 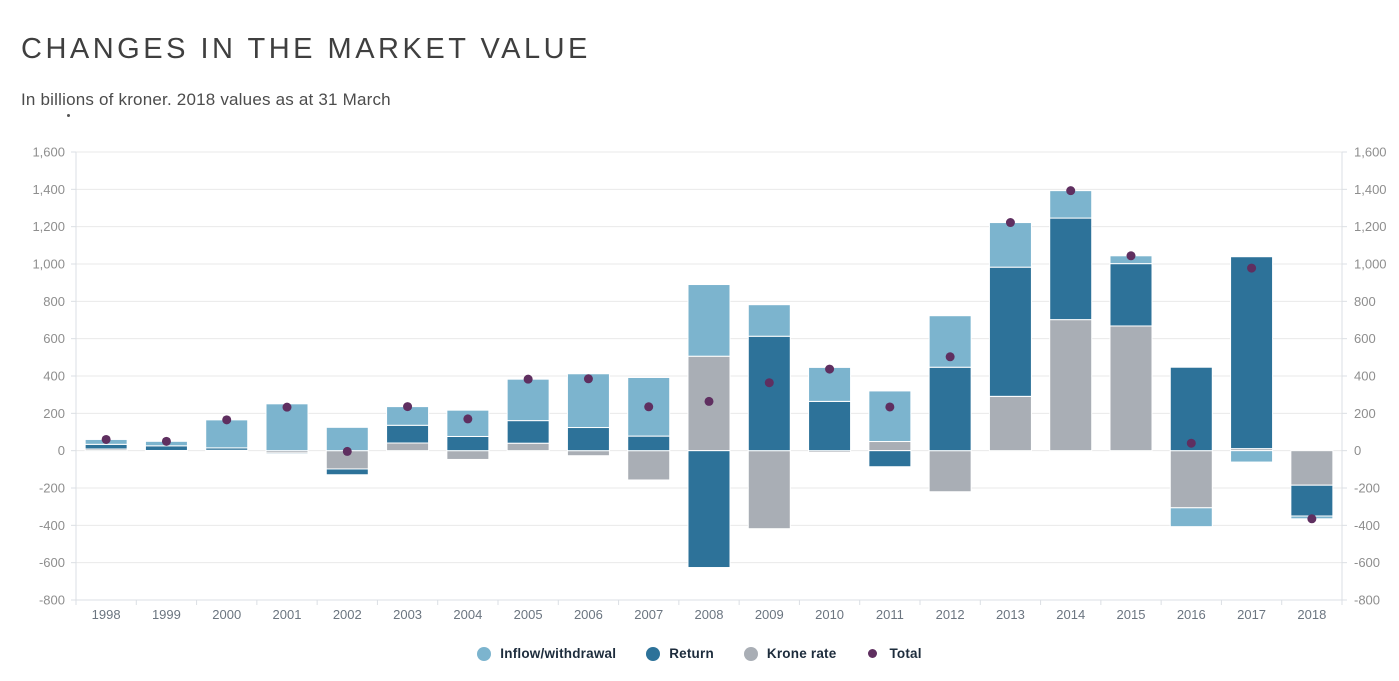 What do you see at coordinates (1131, 295) in the screenshot?
I see `bar-segment-return-2015` at bounding box center [1131, 295].